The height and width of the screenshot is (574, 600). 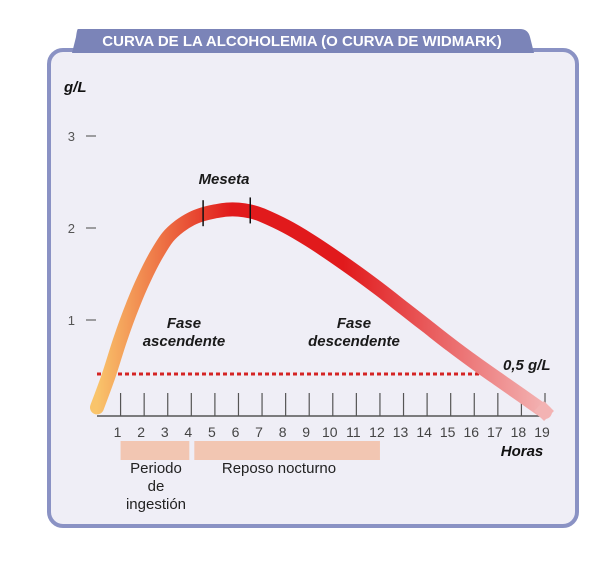 What do you see at coordinates (542, 432) in the screenshot?
I see `x-tick-label: 19` at bounding box center [542, 432].